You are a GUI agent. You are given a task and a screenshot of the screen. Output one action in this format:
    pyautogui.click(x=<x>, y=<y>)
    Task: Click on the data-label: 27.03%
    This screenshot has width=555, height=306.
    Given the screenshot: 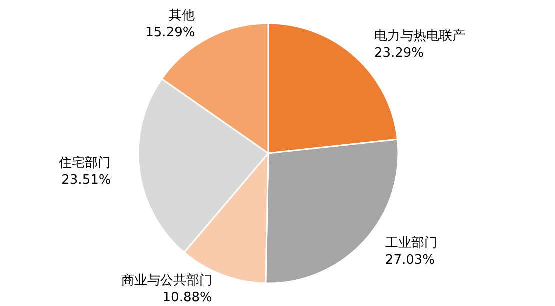 What is the action you would take?
    pyautogui.click(x=410, y=260)
    